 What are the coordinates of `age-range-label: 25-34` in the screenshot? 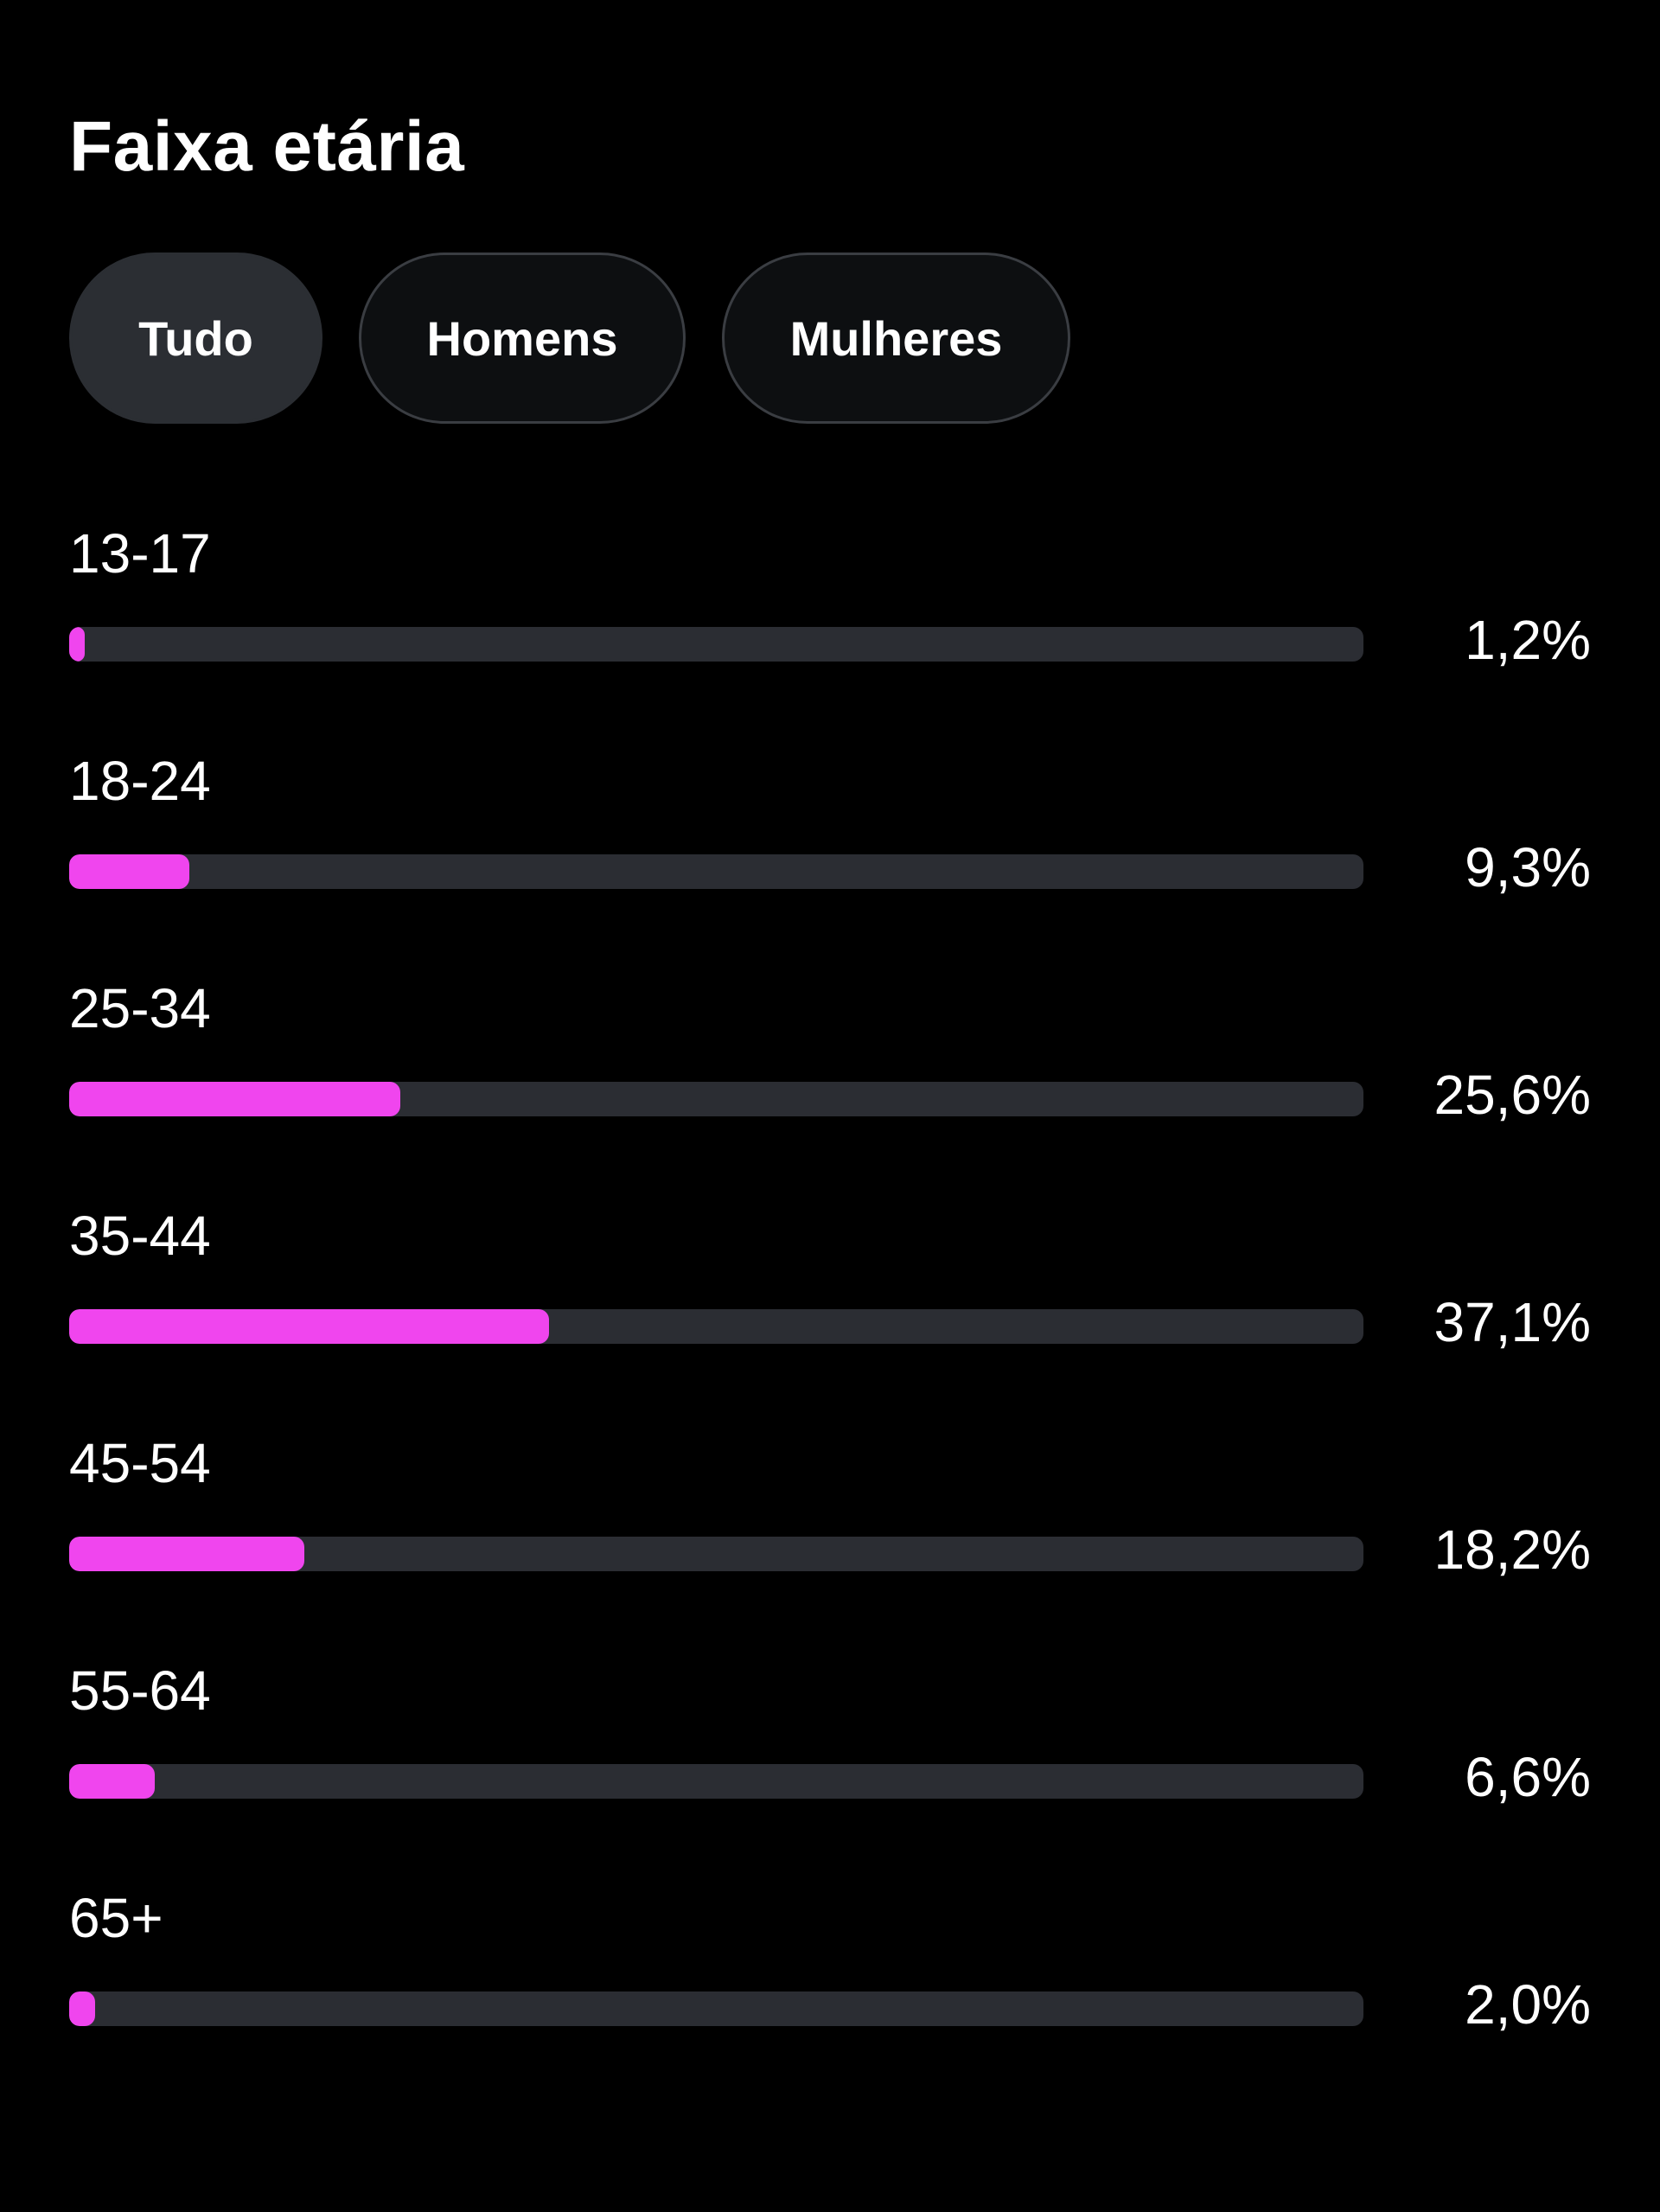 It's located at (140, 1008).